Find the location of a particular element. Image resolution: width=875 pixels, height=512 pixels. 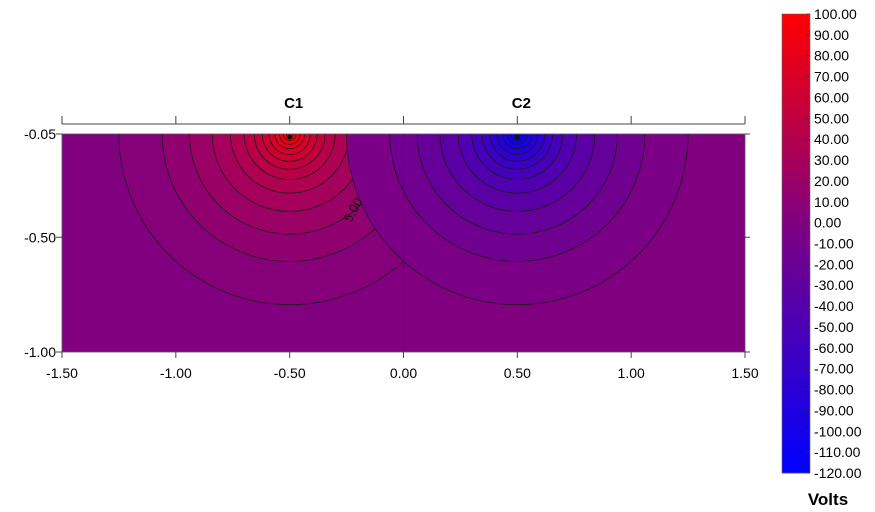

colorbar-level-label: 100.00 is located at coordinates (835, 14).